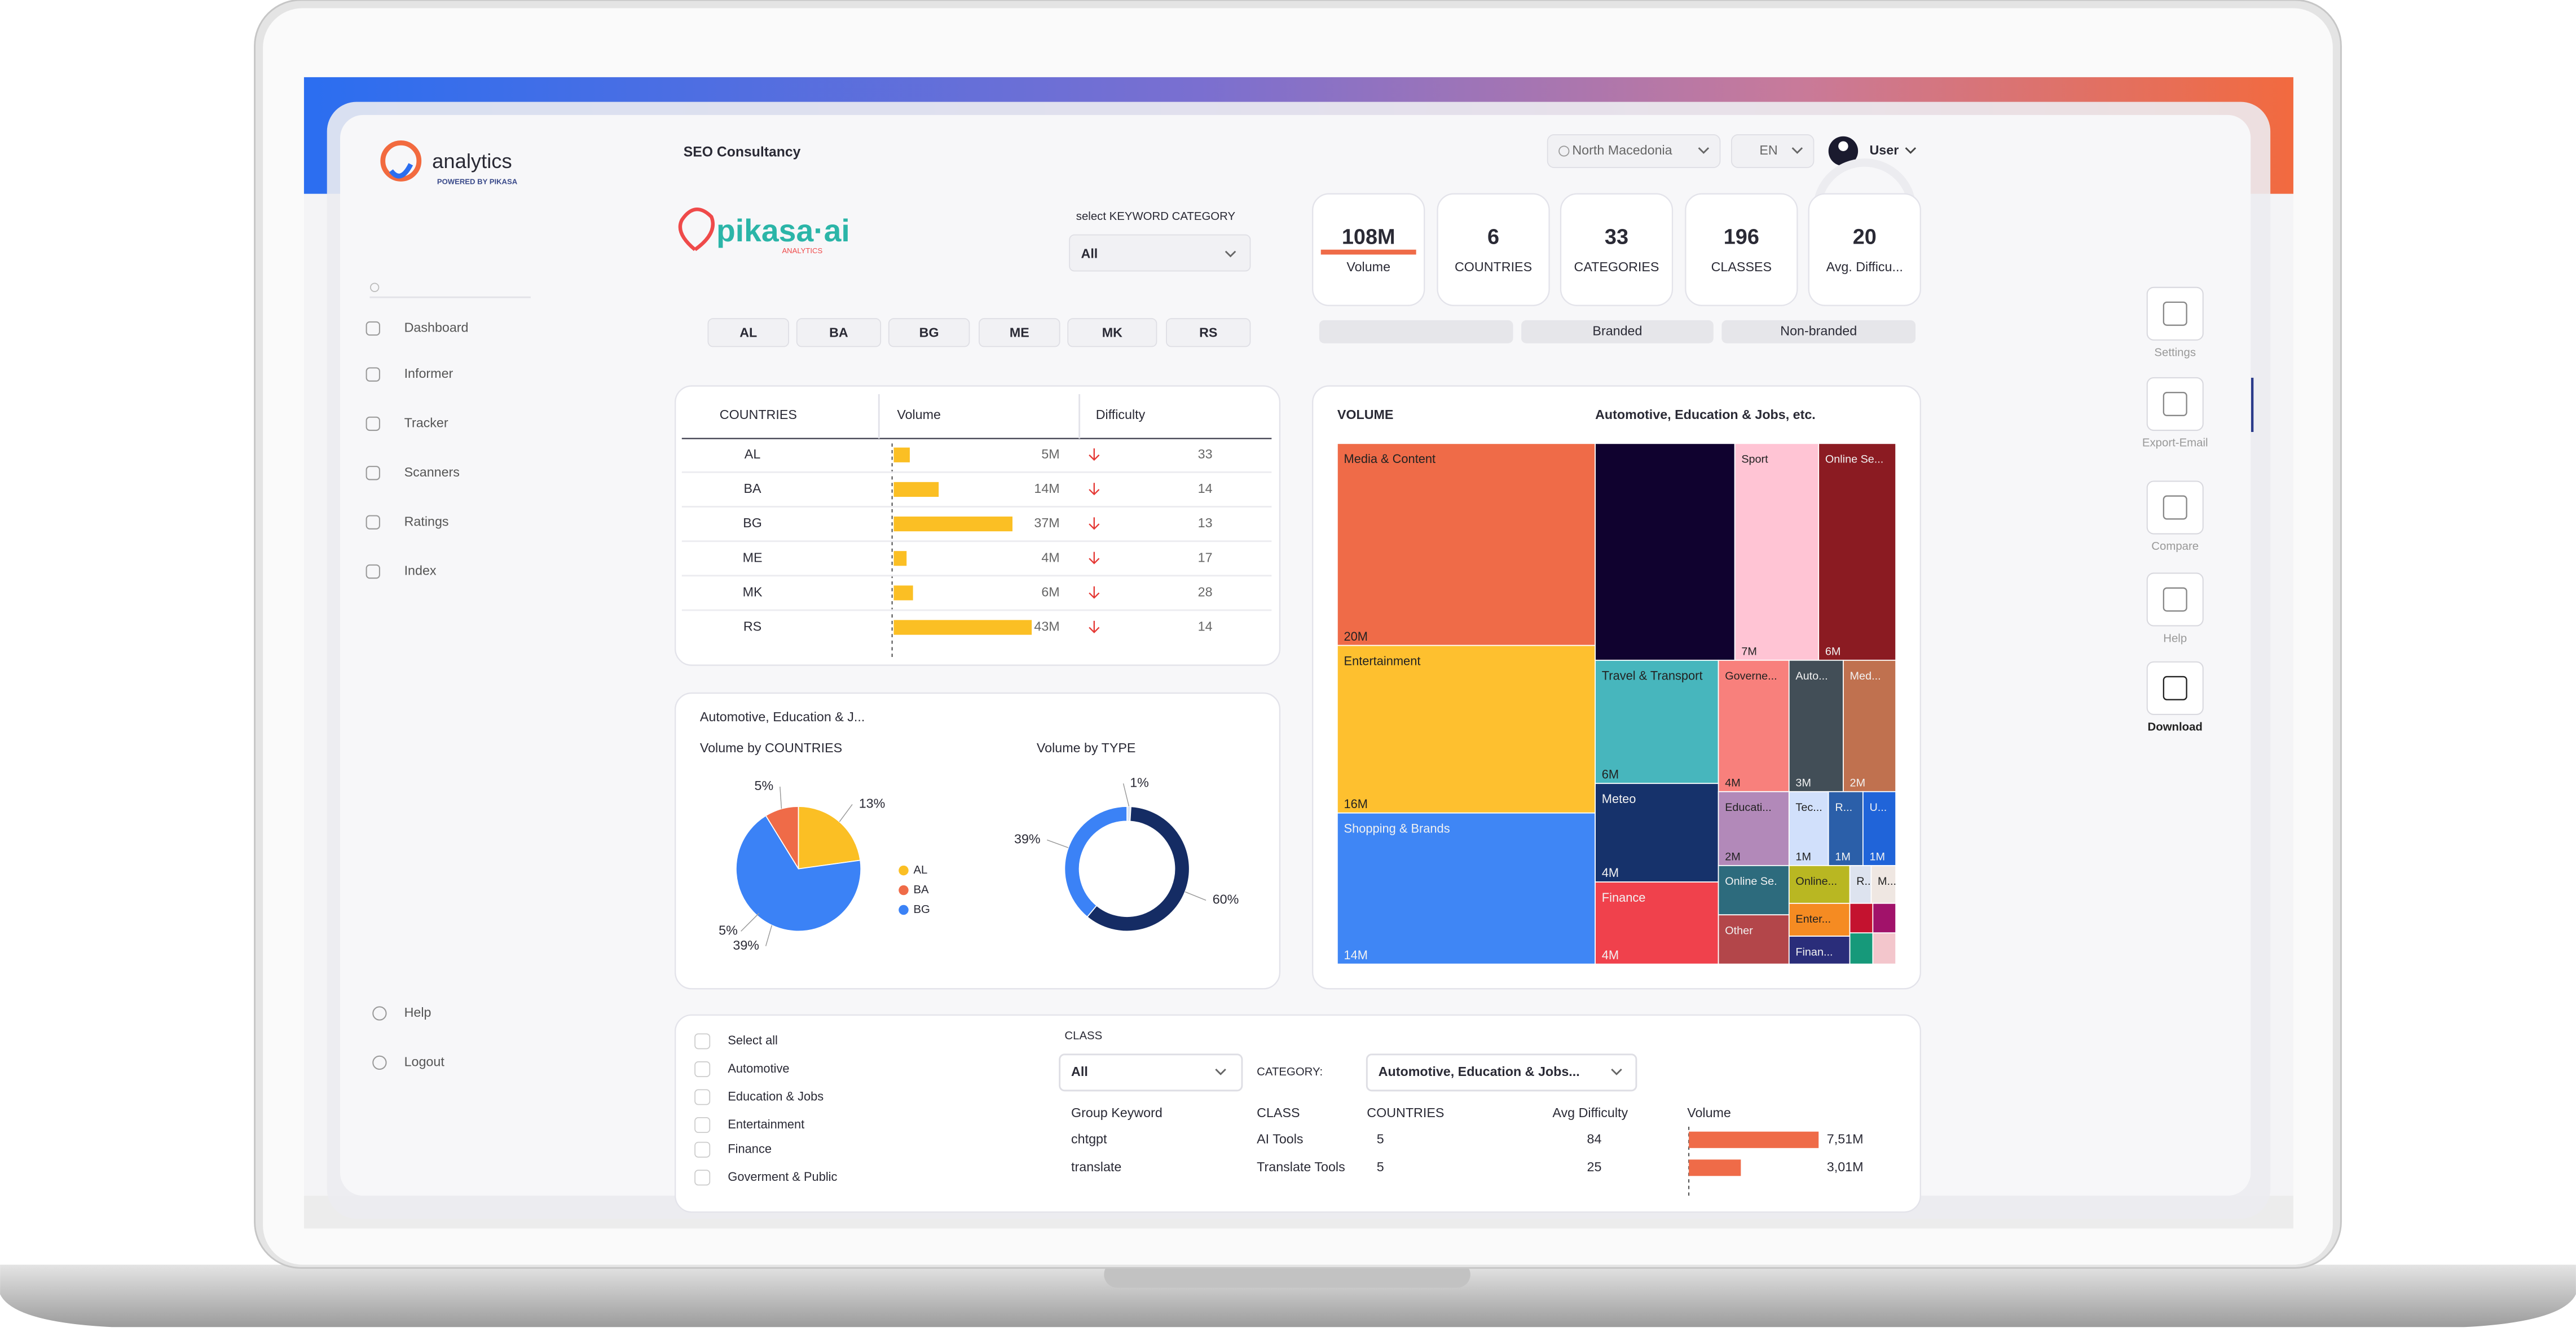  Describe the element at coordinates (2175, 443) in the screenshot. I see `tool-label: Export-Email` at that location.